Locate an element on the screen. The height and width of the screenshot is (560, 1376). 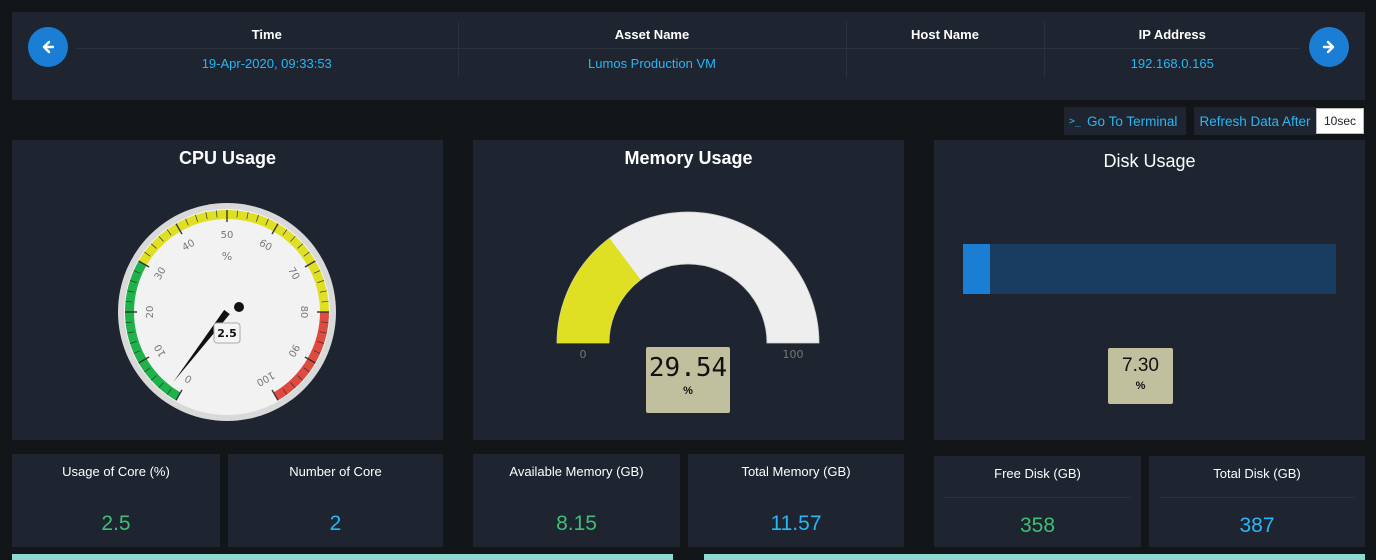
cpu-gauge-band-green is located at coordinates (152, 331).